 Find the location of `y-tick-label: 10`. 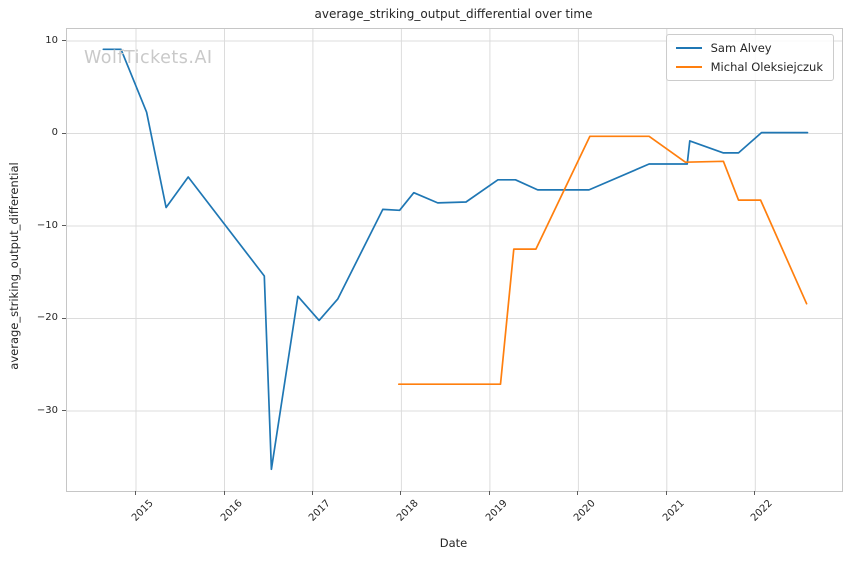

y-tick-label: 10 is located at coordinates (51, 40).